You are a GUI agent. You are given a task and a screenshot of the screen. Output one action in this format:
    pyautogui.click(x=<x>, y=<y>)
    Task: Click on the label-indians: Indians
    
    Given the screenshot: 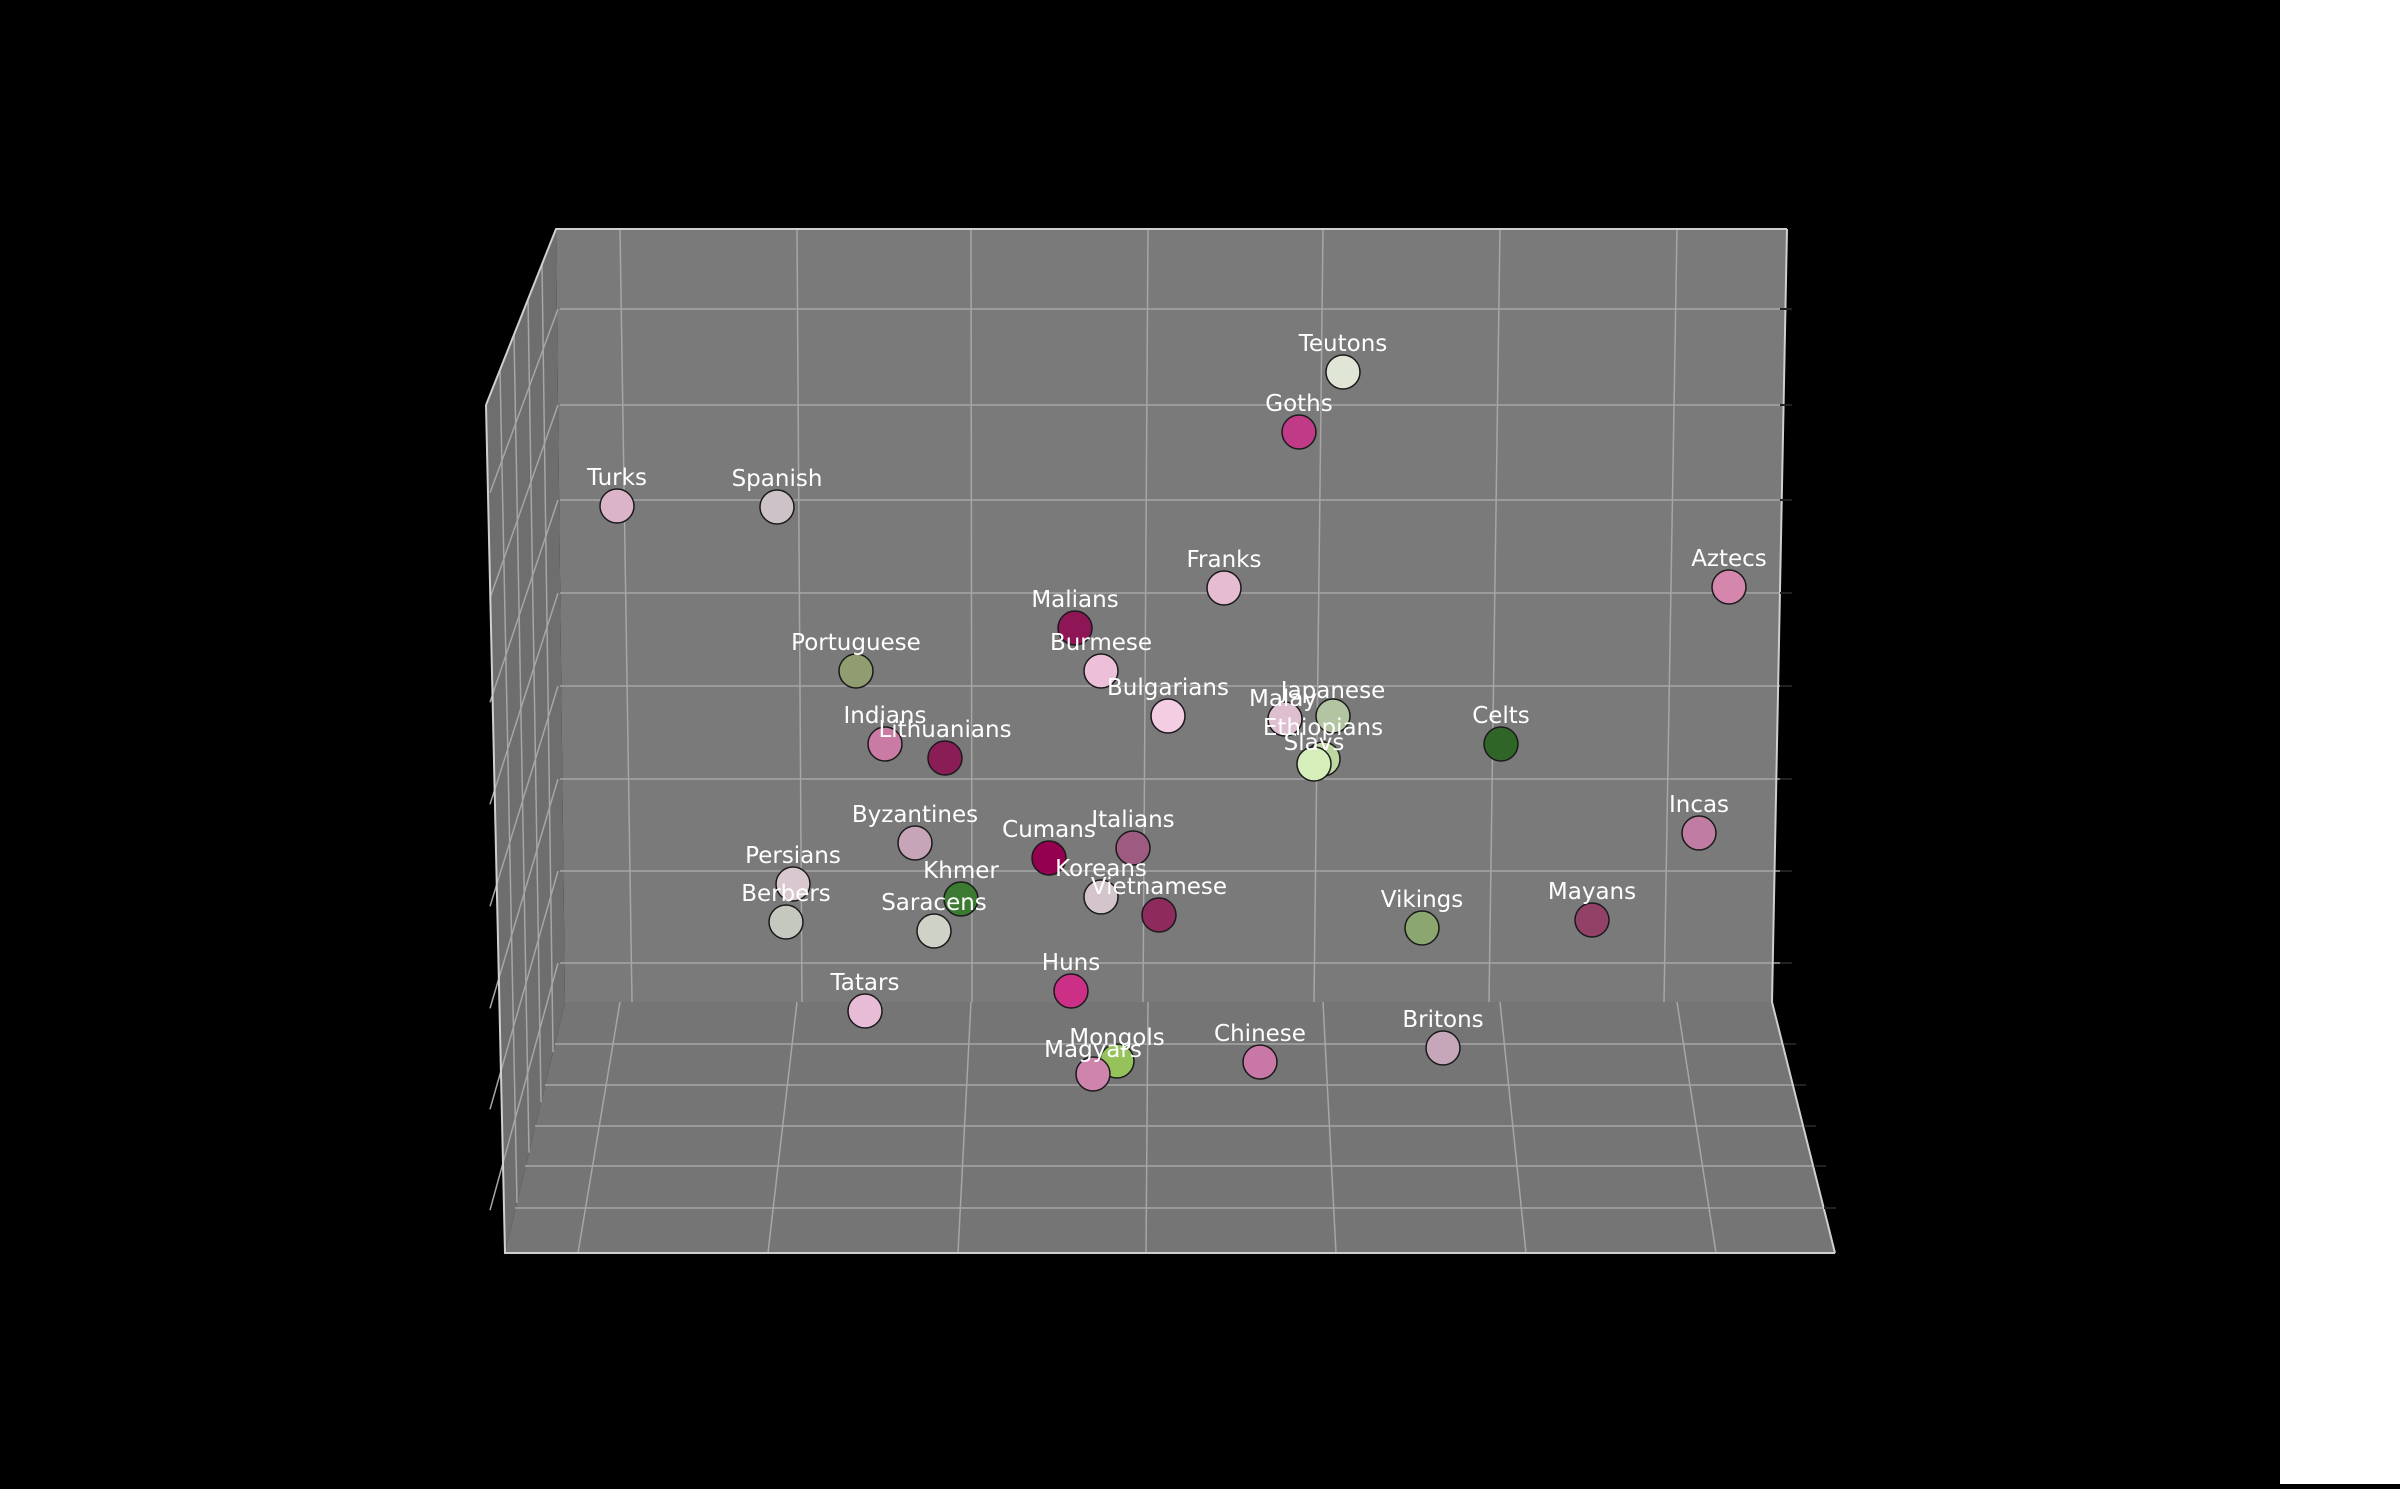 What is the action you would take?
    pyautogui.click(x=884, y=716)
    